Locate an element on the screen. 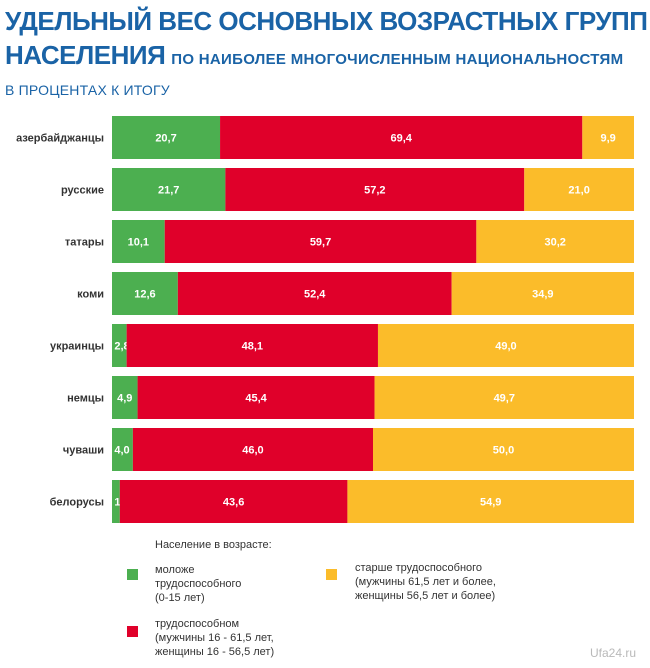 The height and width of the screenshot is (668, 650). chart-subtitle: В ПРОЦЕНТАХ К ИТОГУ is located at coordinates (87, 90).